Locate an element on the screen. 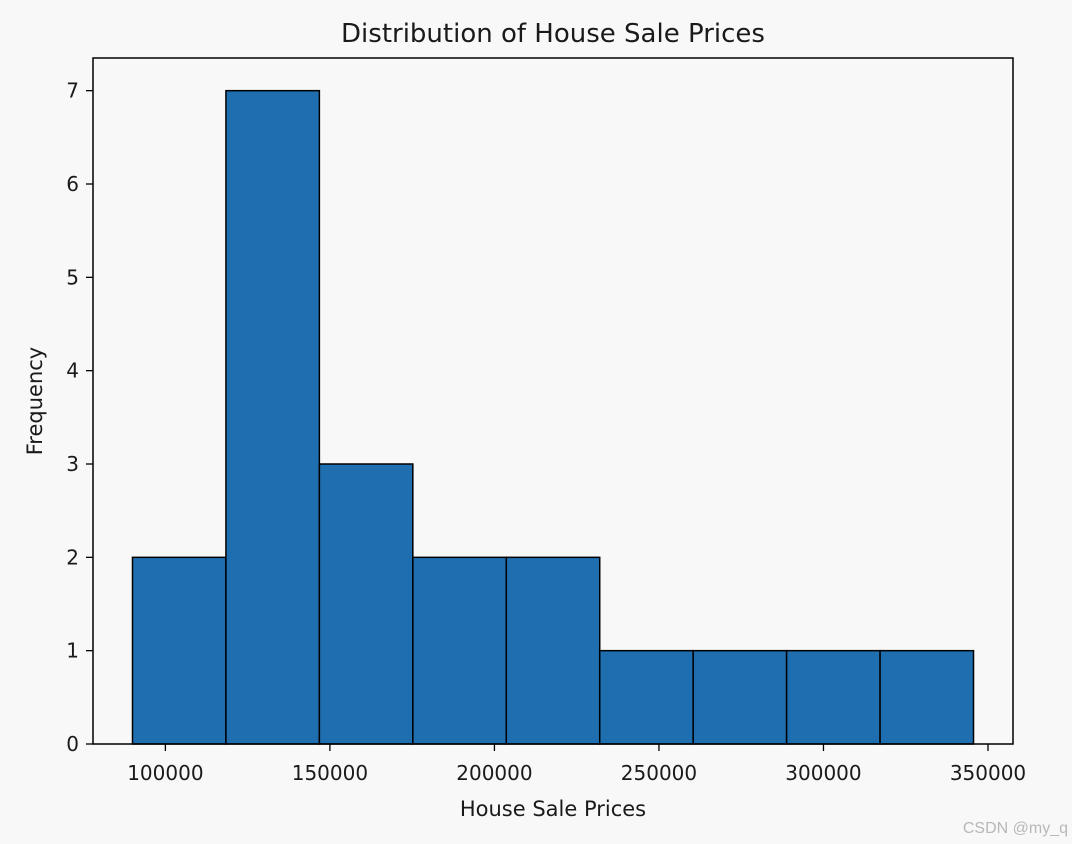 The width and height of the screenshot is (1072, 844). x-tick-label: 200000 is located at coordinates (494, 773).